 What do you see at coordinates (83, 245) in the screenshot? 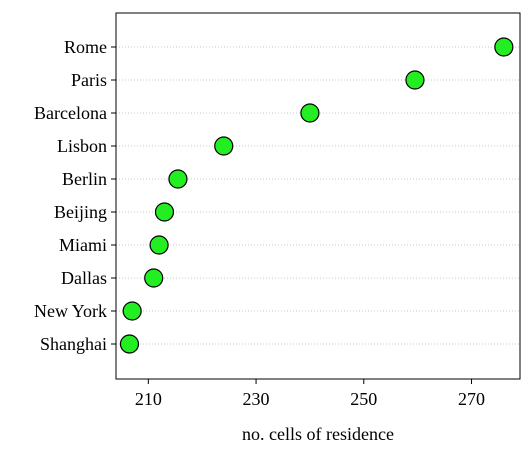
I see `category-label-miami: Miami` at bounding box center [83, 245].